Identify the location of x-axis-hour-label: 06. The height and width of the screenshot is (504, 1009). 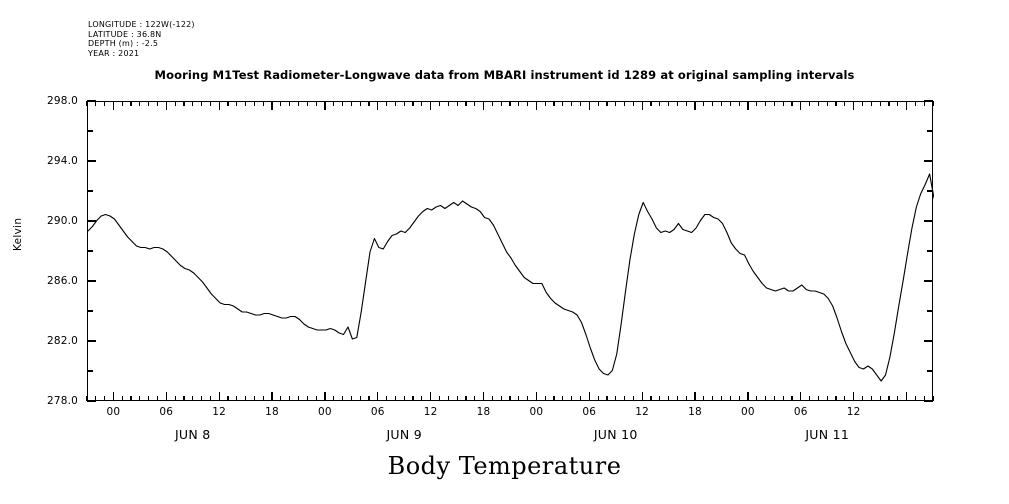
(377, 412).